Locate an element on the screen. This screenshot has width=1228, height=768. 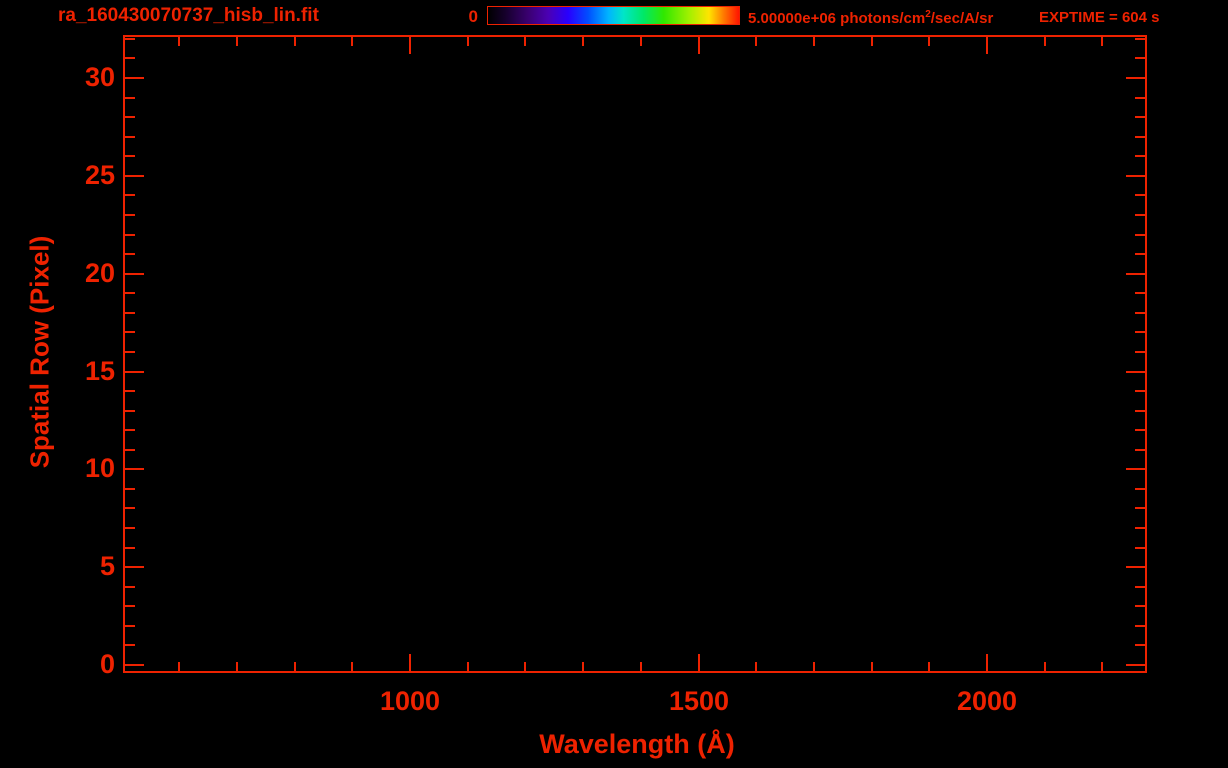
colorbar is located at coordinates (613, 15).